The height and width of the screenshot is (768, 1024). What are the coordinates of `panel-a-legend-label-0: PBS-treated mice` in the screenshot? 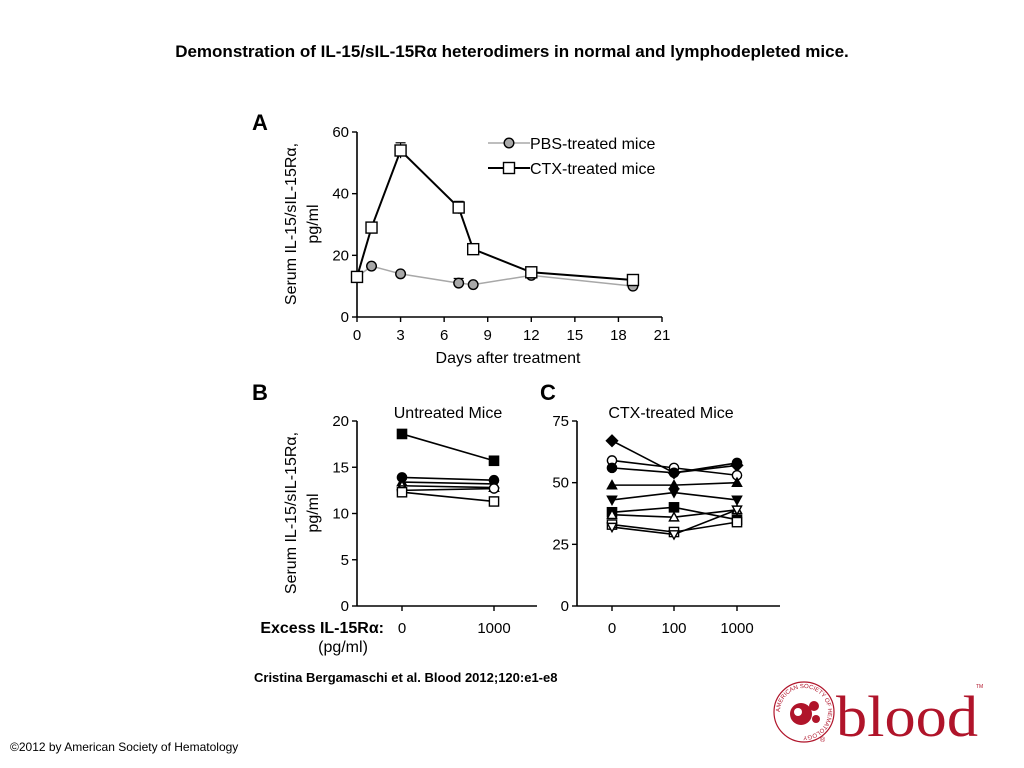 It's located at (592, 144).